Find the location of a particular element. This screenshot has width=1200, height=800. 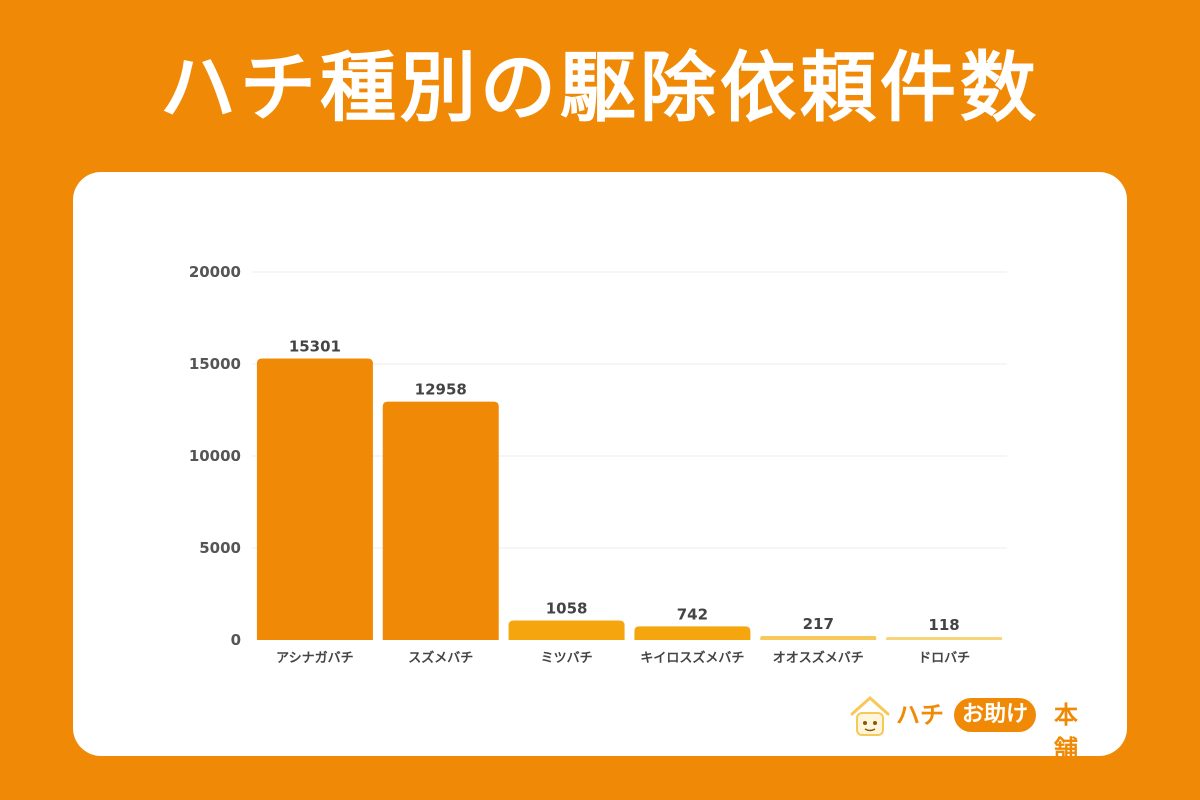

logo-text-honpo: 本舗 is located at coordinates (1066, 732).